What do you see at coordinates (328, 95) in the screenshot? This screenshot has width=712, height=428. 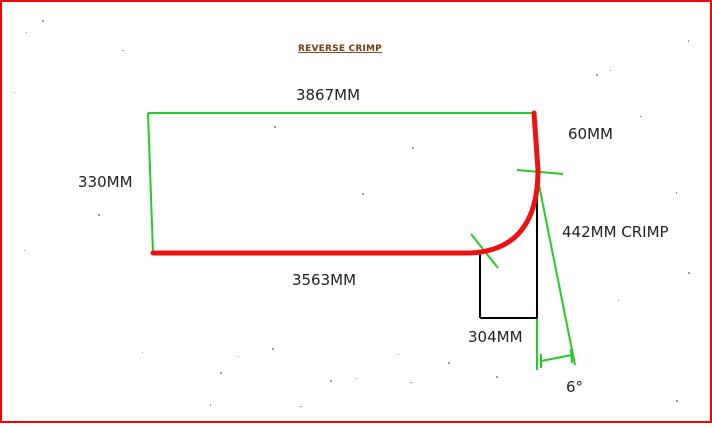 I see `top-length-label: 3867MM` at bounding box center [328, 95].